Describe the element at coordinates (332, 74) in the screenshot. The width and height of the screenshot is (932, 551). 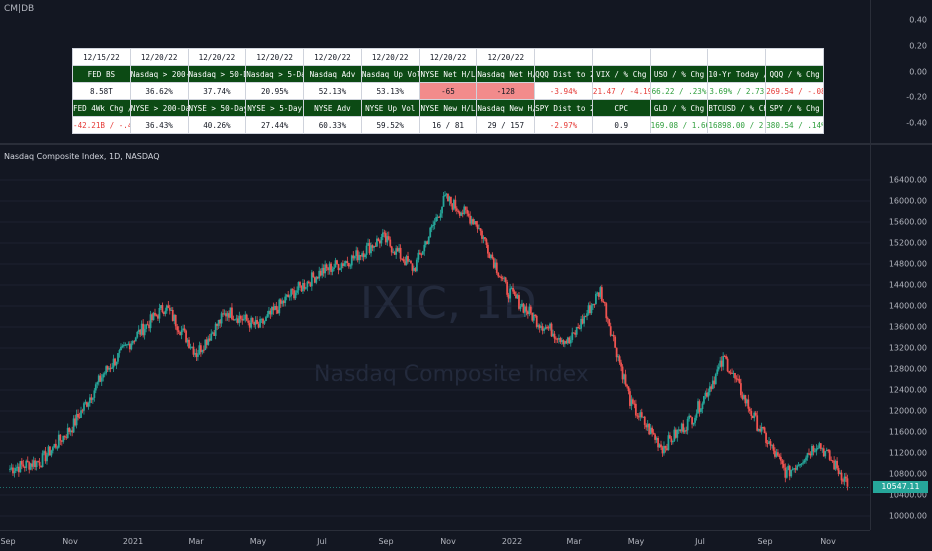
I see `table-cell: Nasdaq Adv` at that location.